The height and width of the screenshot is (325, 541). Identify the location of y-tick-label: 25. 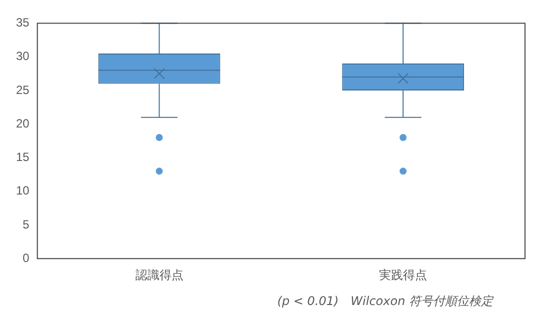
(23, 89).